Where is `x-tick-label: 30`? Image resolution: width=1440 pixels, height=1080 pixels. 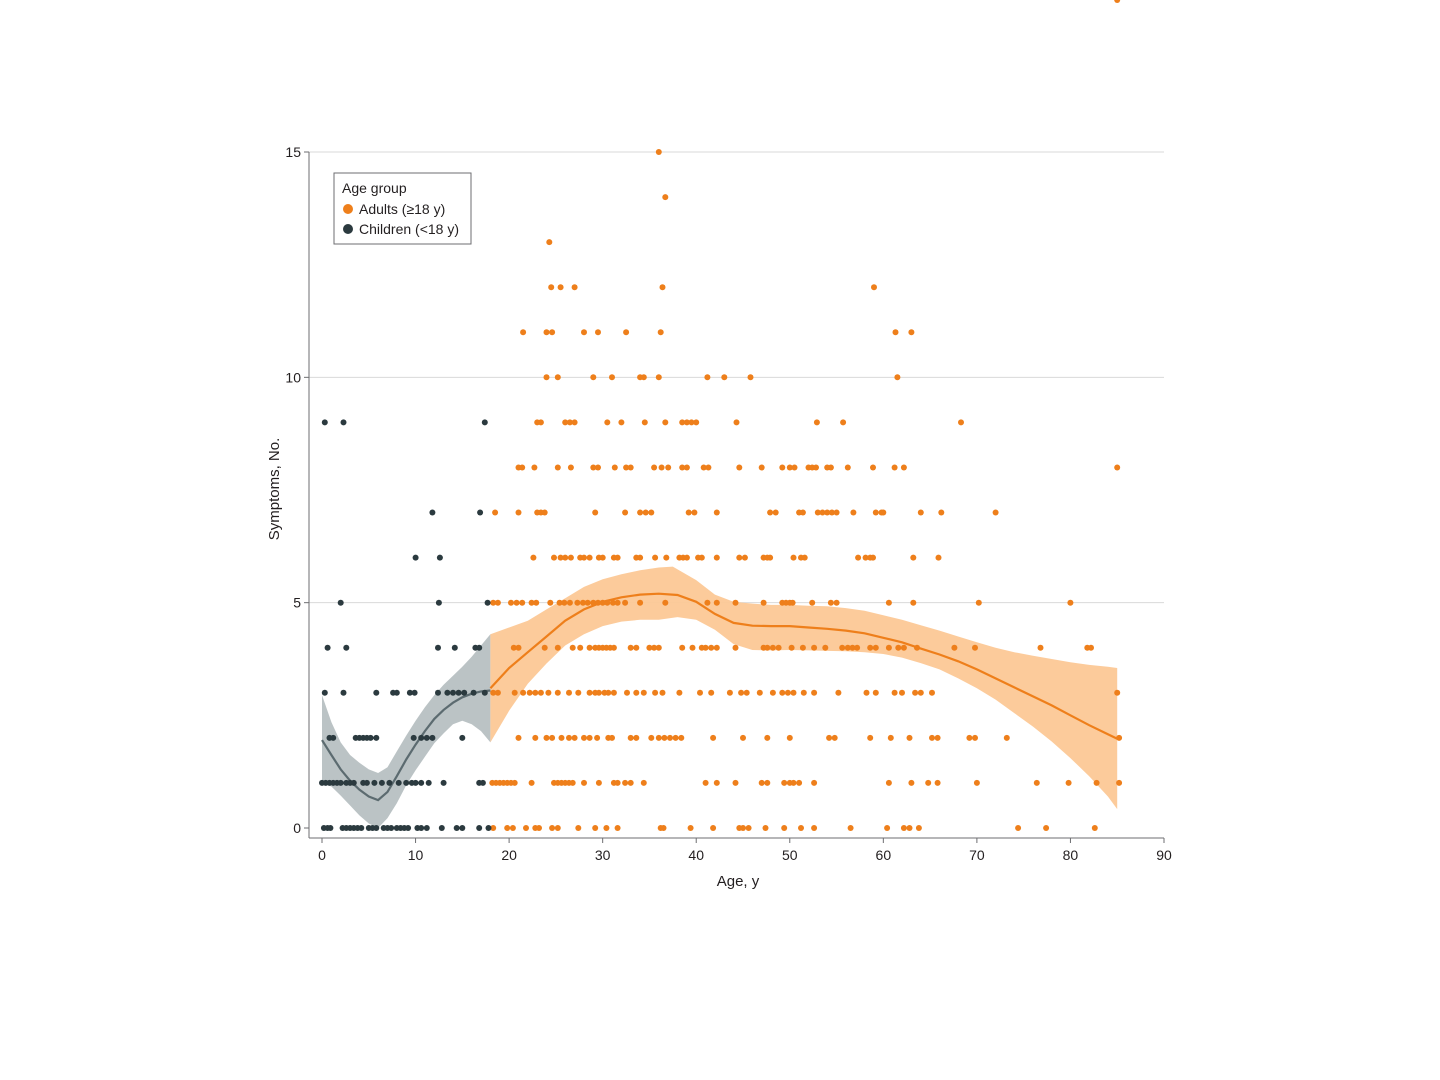 x-tick-label: 30 is located at coordinates (603, 855).